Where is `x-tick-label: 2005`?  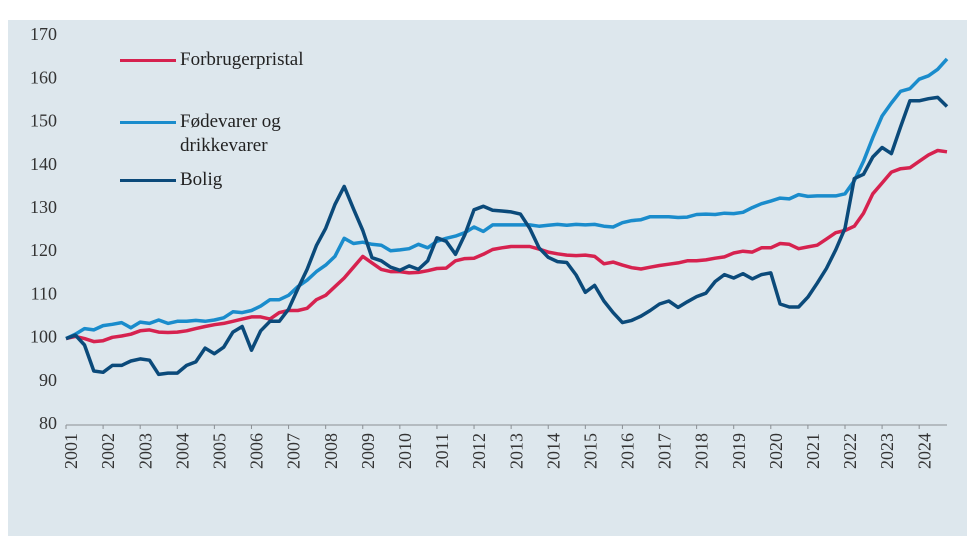 x-tick-label: 2005 is located at coordinates (220, 451).